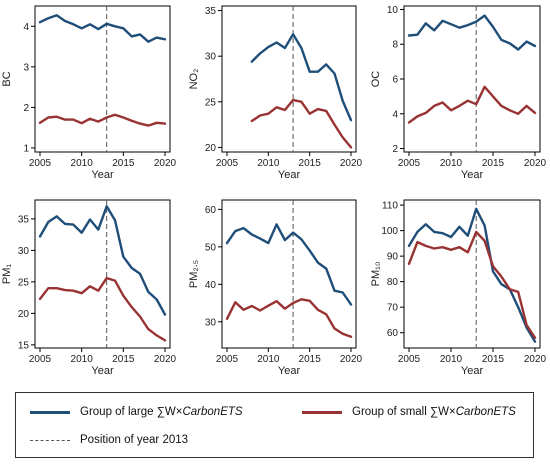  Describe the element at coordinates (134, 440) in the screenshot. I see `legend-label-vline: Position of year 2013` at that location.